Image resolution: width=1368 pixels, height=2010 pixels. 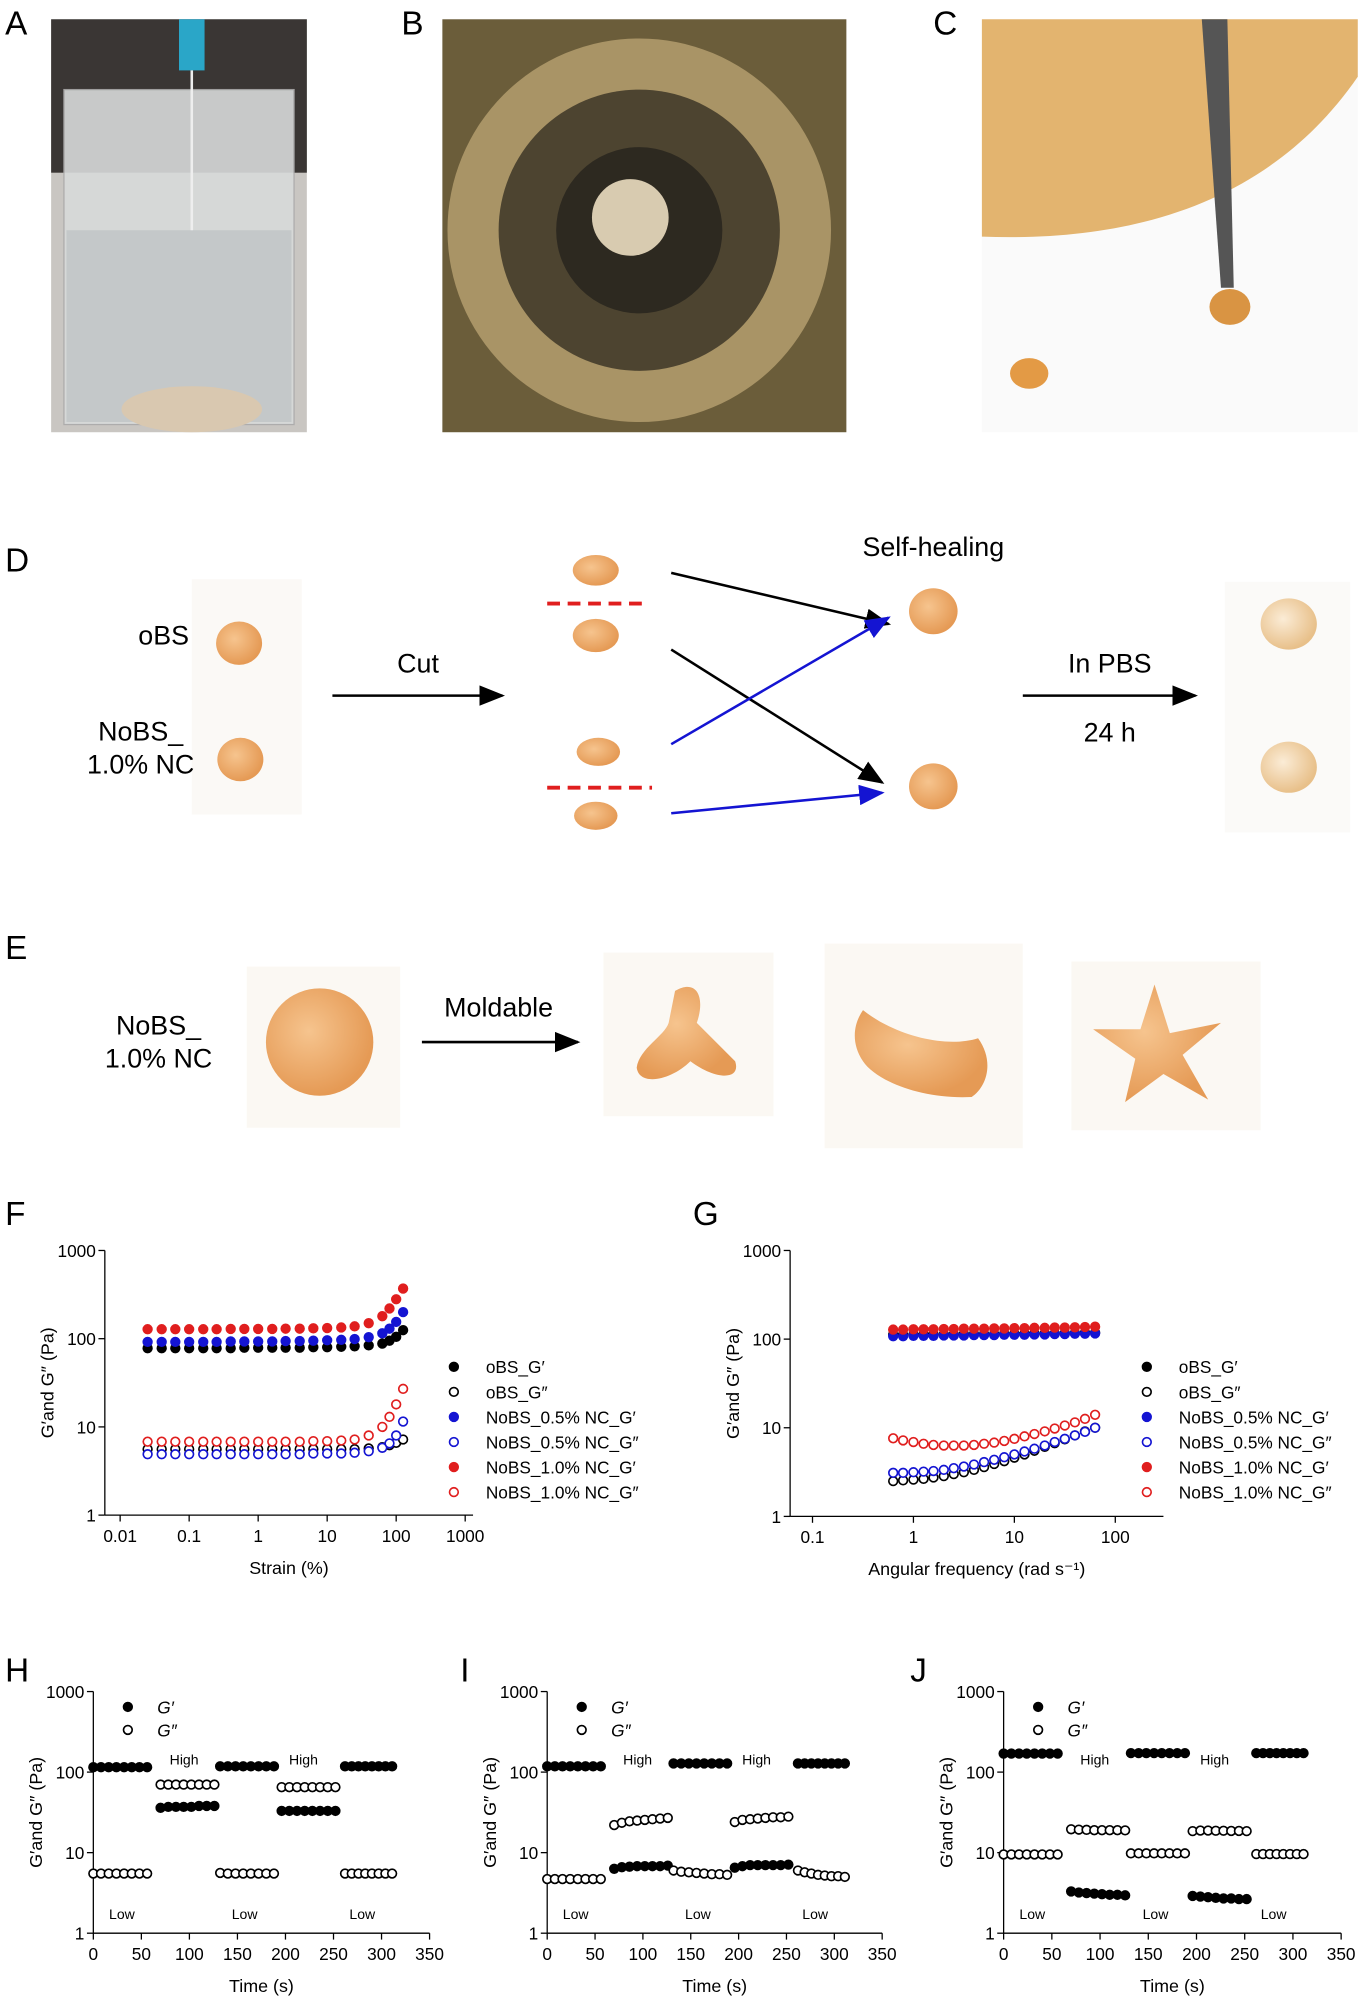 What do you see at coordinates (140, 765) in the screenshot?
I see `sample-label: 1.0% NC` at bounding box center [140, 765].